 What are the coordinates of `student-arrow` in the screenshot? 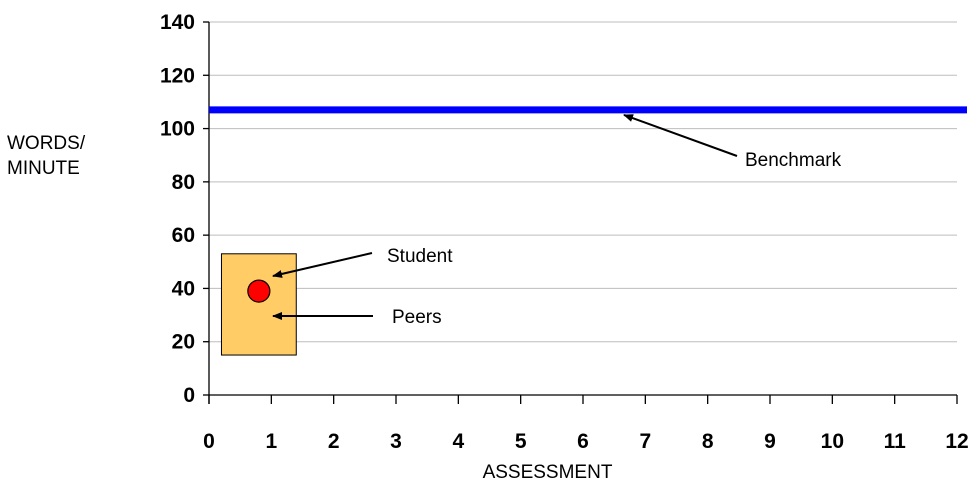 It's located at (322, 265).